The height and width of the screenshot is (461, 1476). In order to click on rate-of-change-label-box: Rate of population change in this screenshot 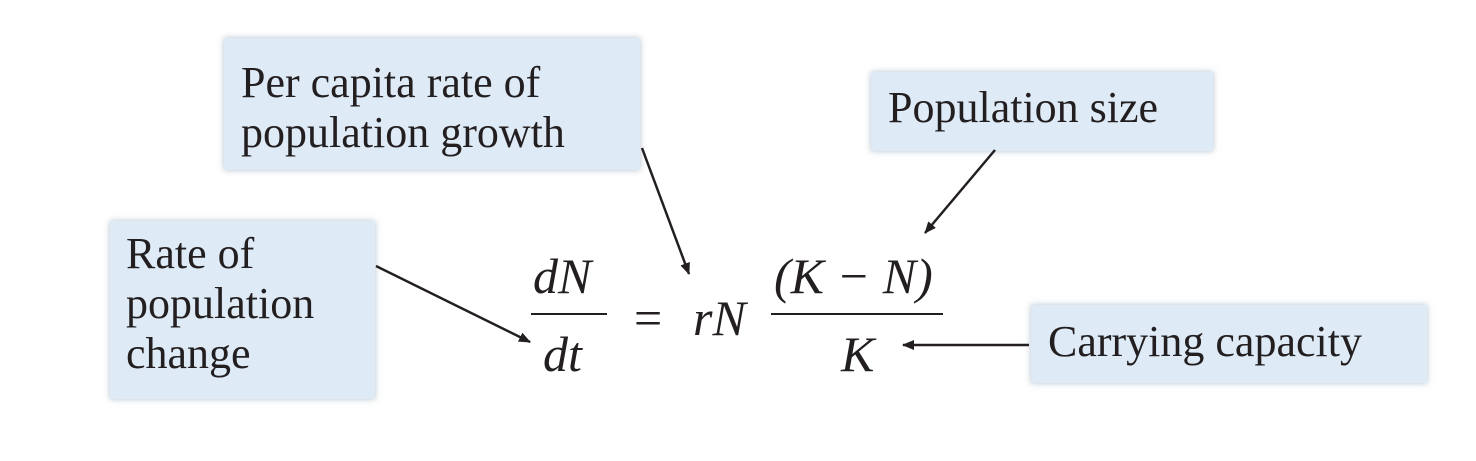, I will do `click(242, 310)`.